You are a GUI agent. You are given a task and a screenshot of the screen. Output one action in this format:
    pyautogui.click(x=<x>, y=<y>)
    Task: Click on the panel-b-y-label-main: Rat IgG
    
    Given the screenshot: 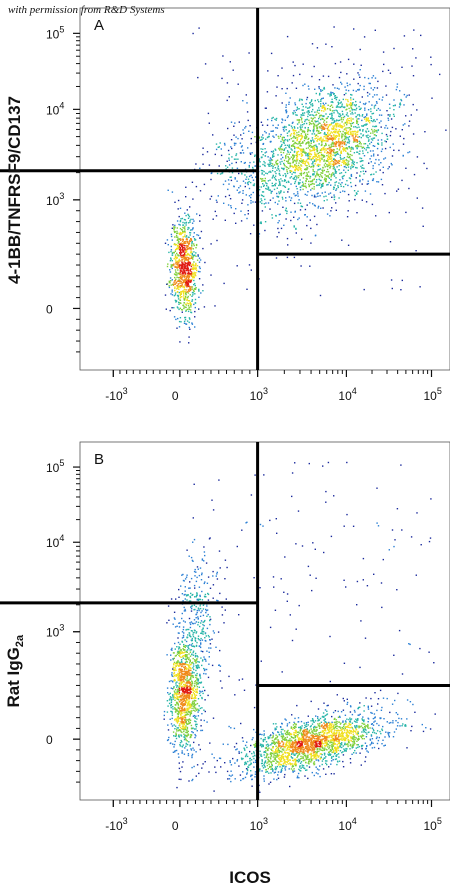 What is the action you would take?
    pyautogui.click(x=13, y=677)
    